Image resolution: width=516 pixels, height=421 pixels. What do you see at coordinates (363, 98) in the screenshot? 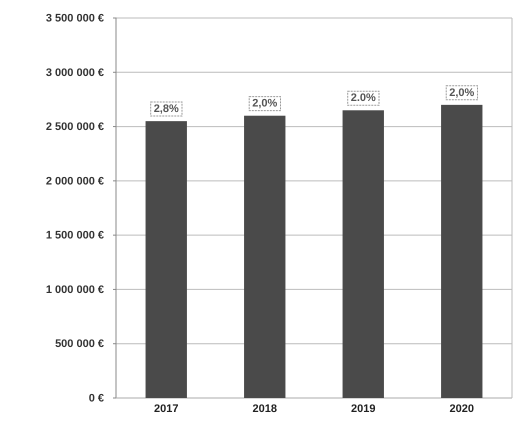
I see `annotation: 2.0%` at bounding box center [363, 98].